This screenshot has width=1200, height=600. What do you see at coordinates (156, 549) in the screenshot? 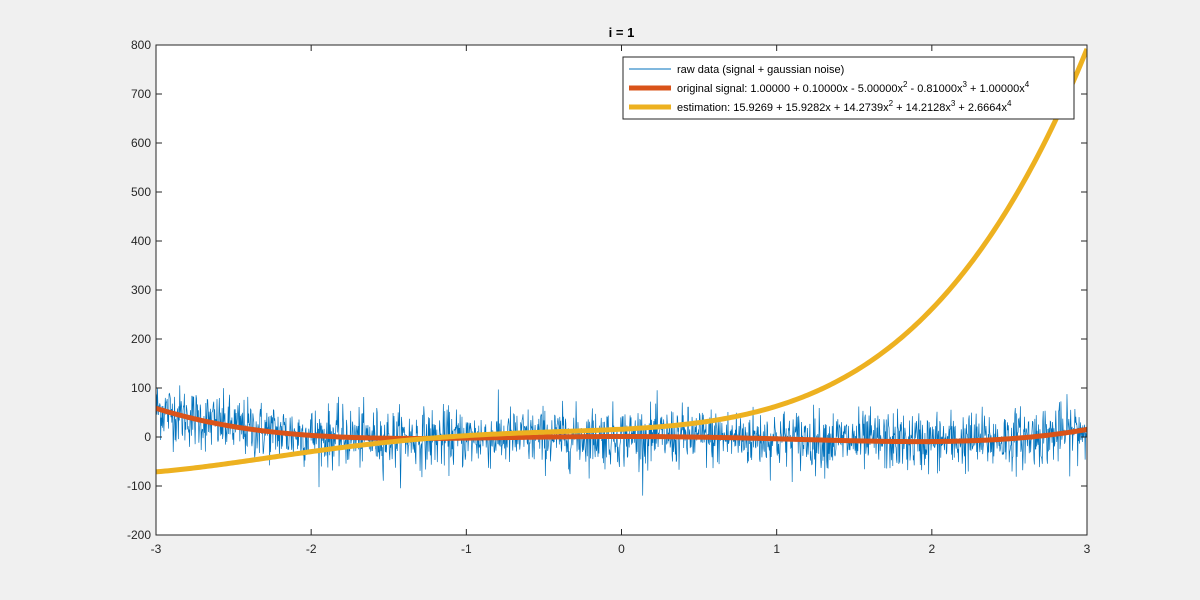
I see `x-tick-label: -3` at bounding box center [156, 549].